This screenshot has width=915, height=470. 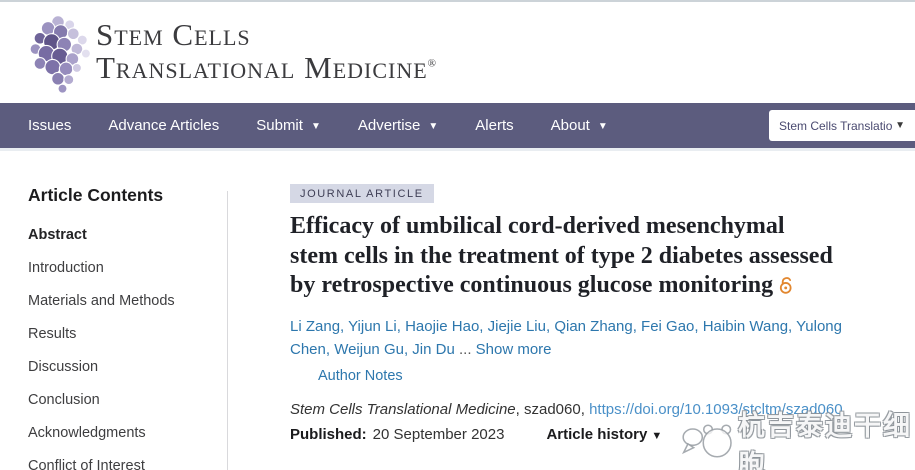 What do you see at coordinates (57, 235) in the screenshot?
I see `sidebar-item-abstract: Abstract` at bounding box center [57, 235].